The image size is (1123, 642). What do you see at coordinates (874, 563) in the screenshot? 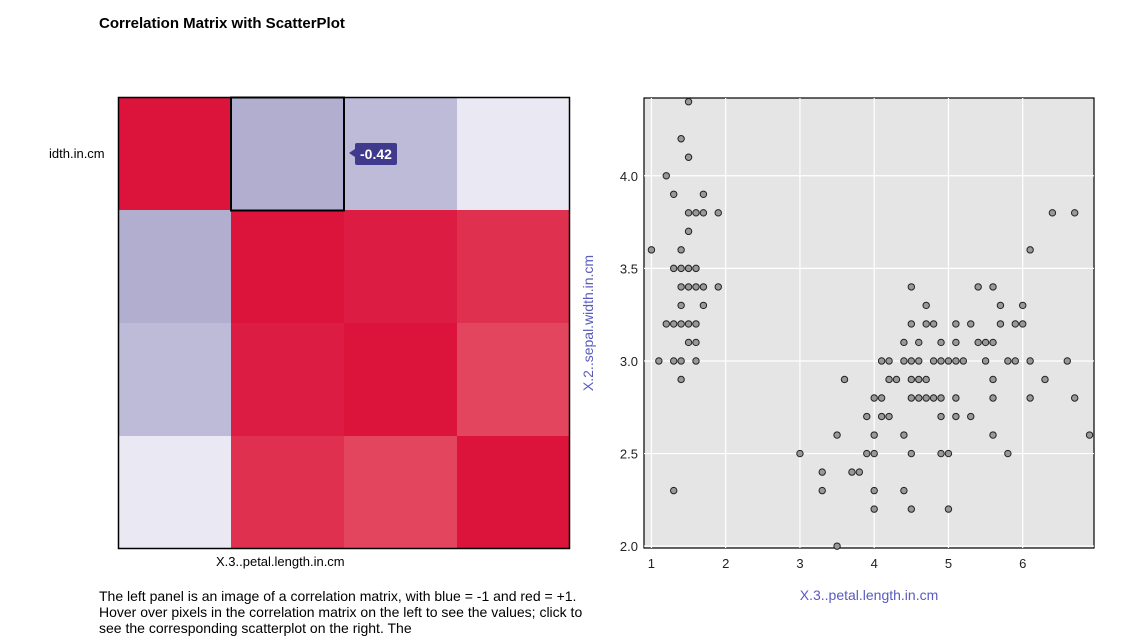
I see `x-tick-label: 4` at bounding box center [874, 563].